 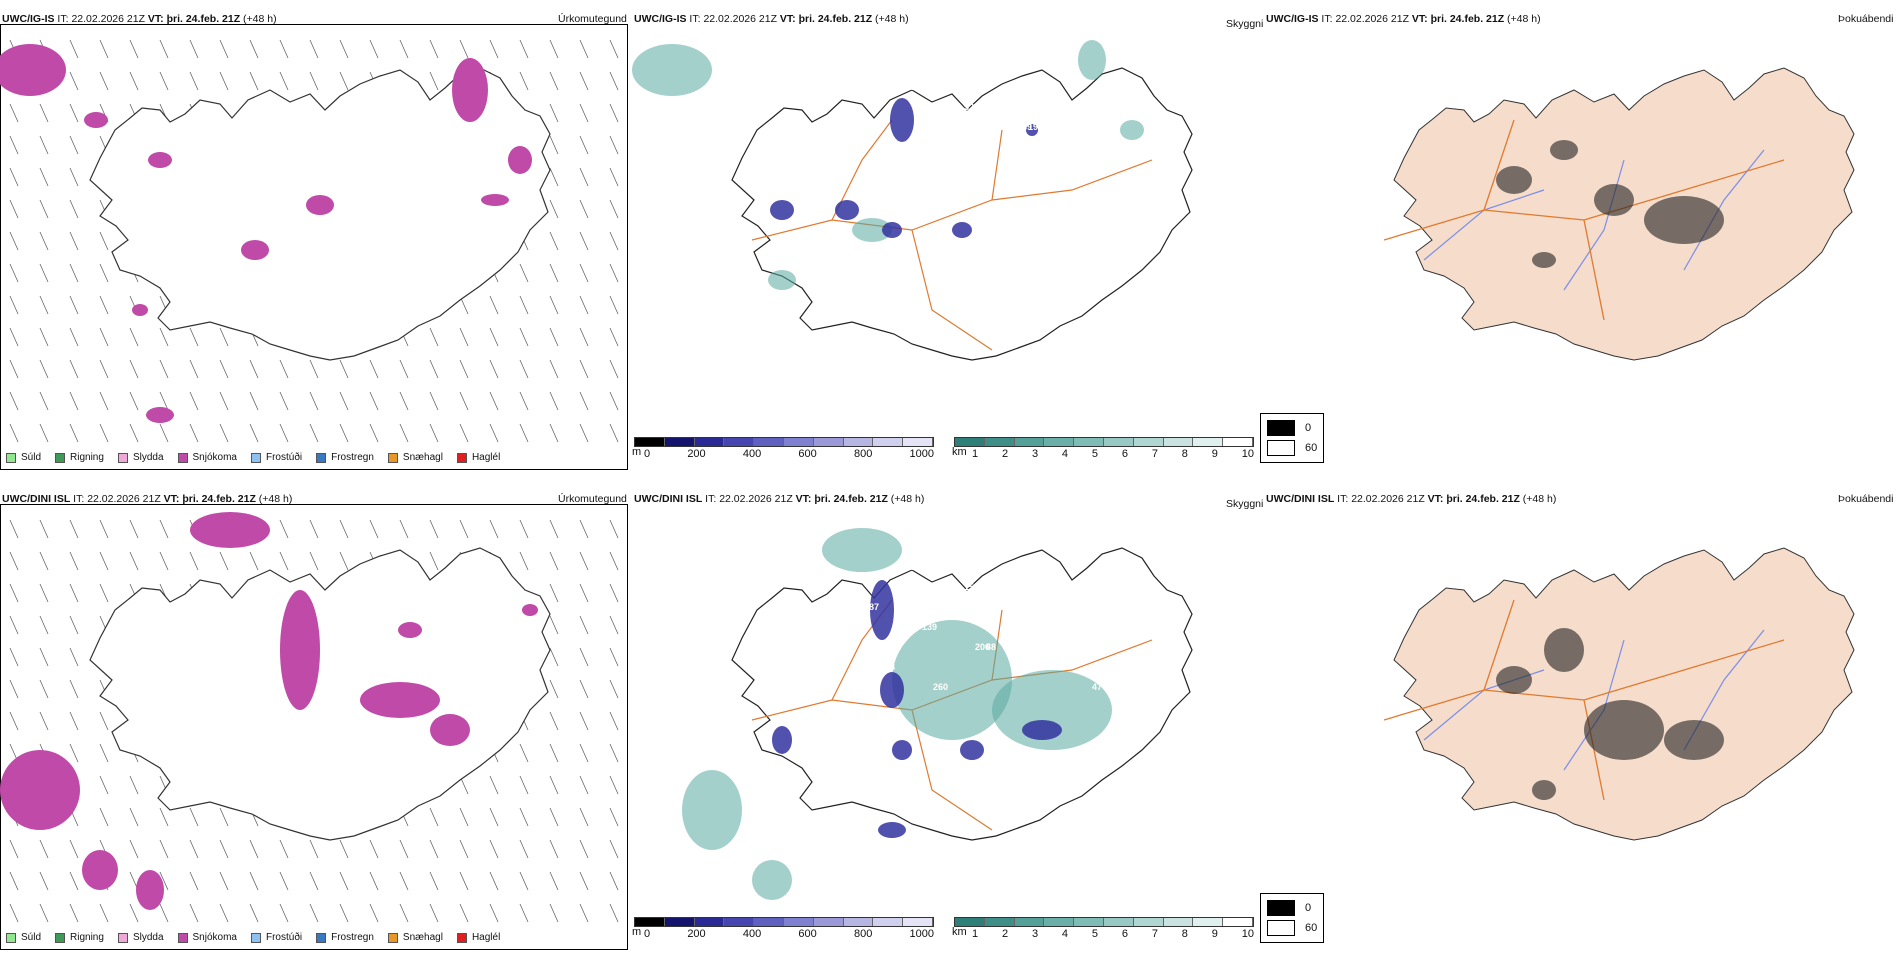 I want to click on model-name: UWC/DINI ISL, so click(x=668, y=499).